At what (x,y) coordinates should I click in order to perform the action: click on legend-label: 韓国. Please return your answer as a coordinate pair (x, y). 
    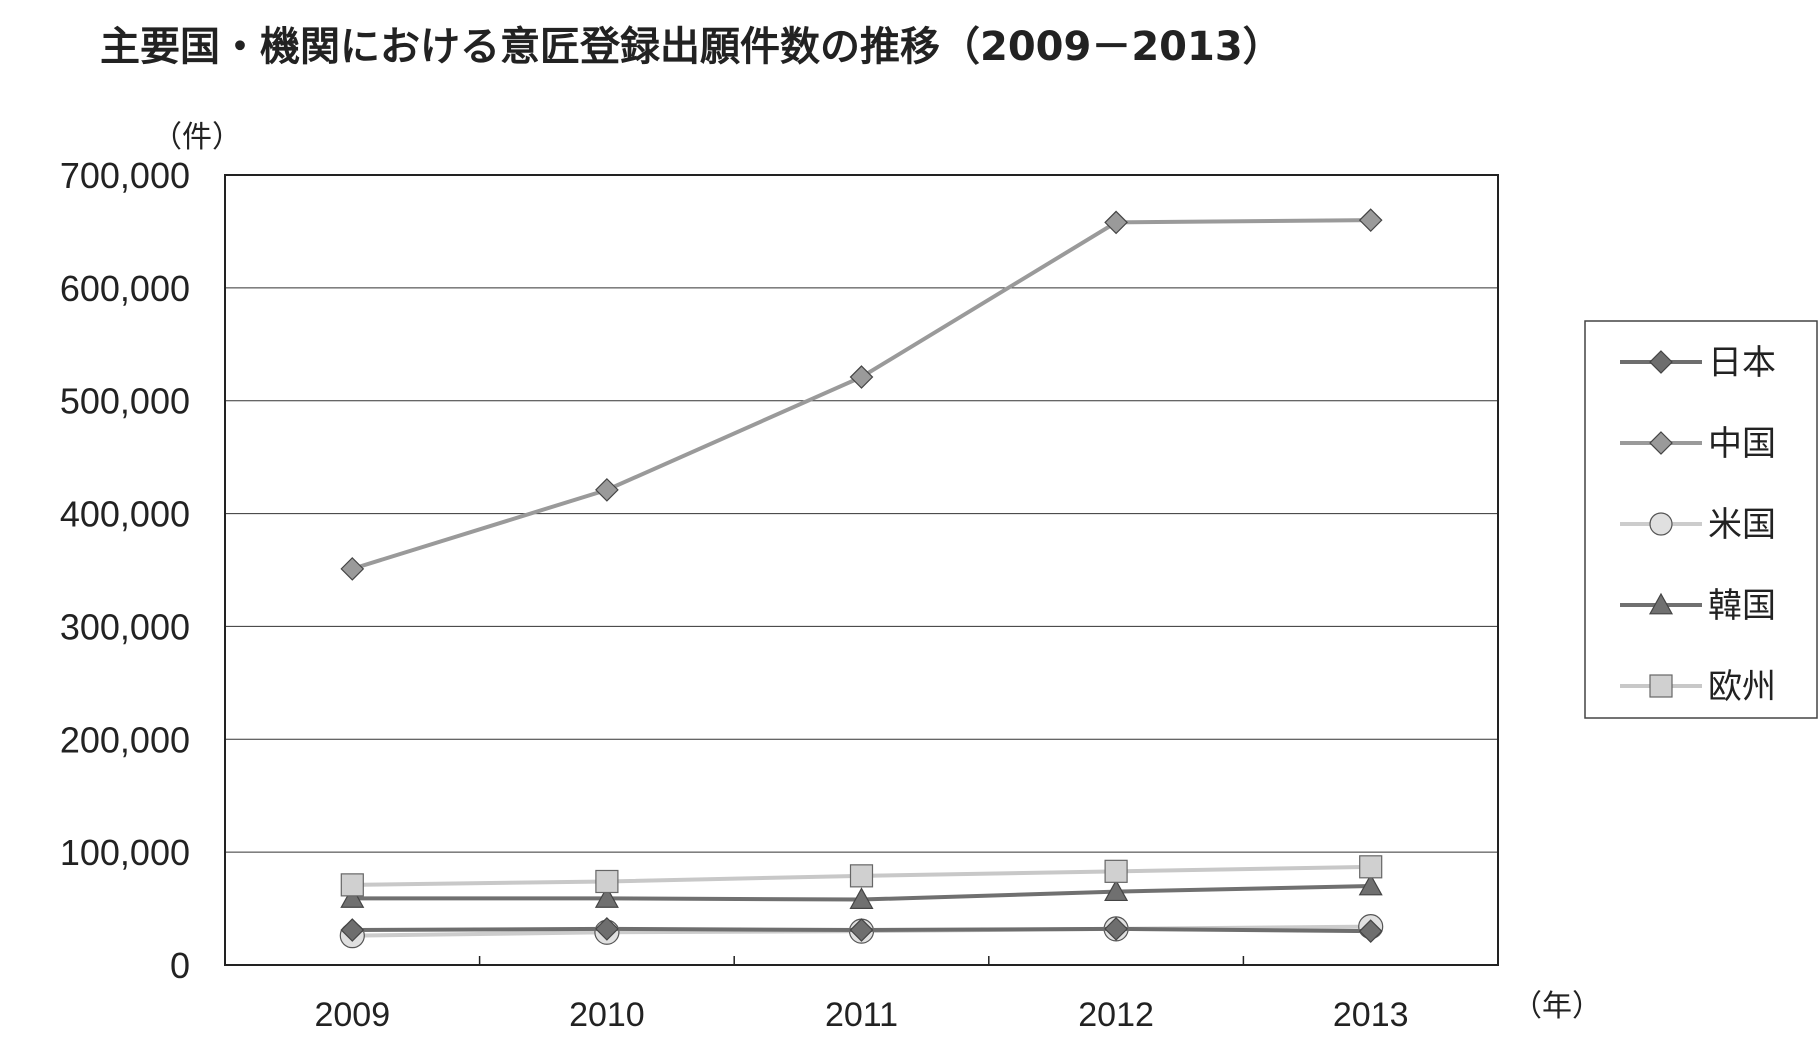
    Looking at the image, I should click on (1742, 606).